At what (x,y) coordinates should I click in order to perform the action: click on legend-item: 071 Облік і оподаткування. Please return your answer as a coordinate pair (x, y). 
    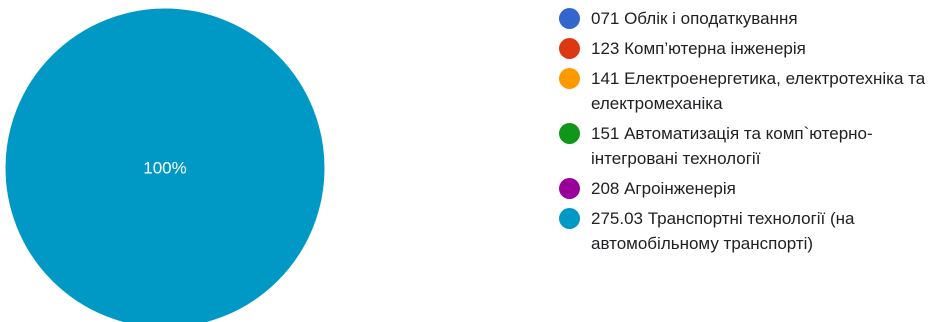
    Looking at the image, I should click on (751, 18).